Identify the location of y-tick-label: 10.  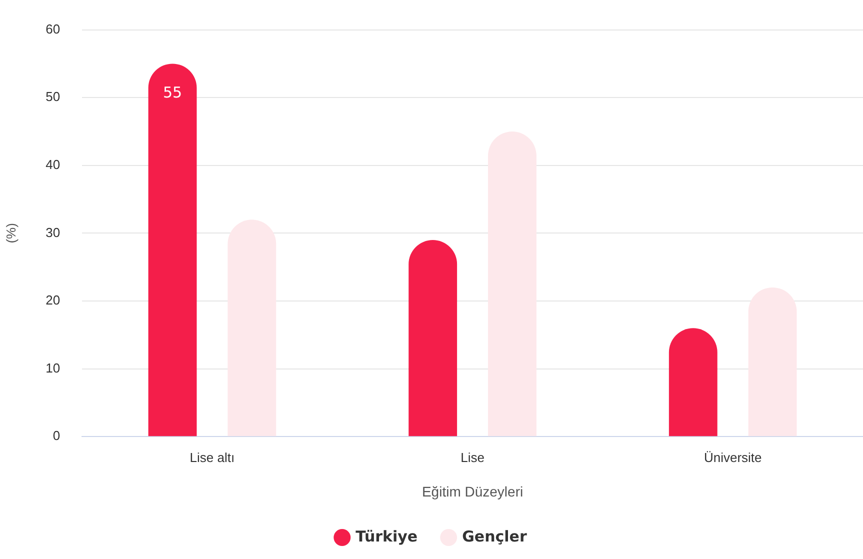
(53, 368).